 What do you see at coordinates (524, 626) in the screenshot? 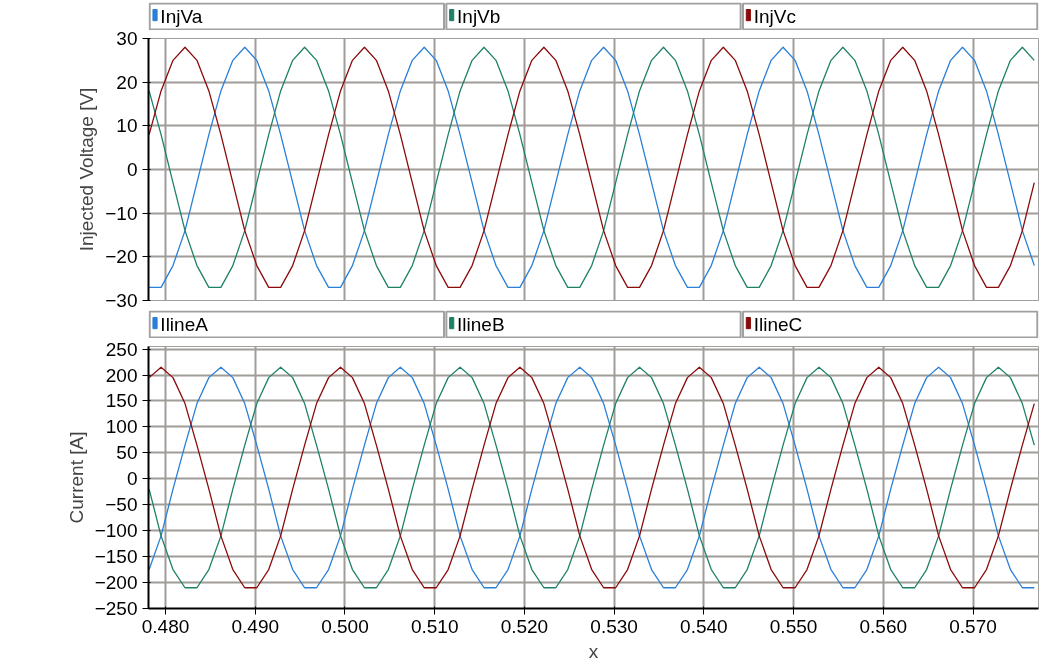
I see `x-tick-label: 0.520` at bounding box center [524, 626].